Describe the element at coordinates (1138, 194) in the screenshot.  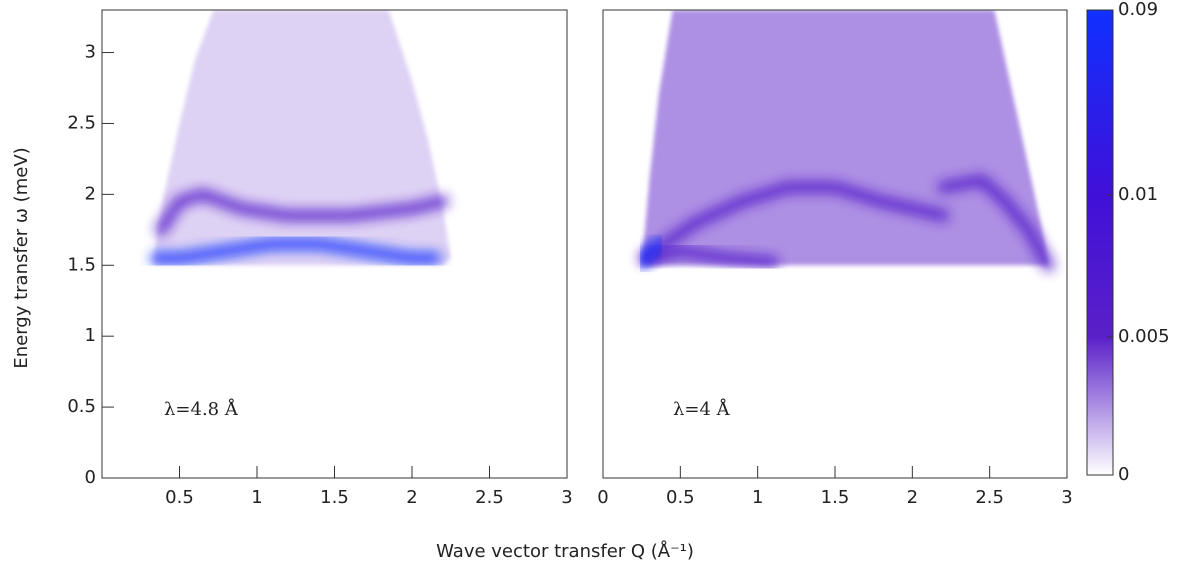
I see `colorbar-tick-label: 0.01` at that location.